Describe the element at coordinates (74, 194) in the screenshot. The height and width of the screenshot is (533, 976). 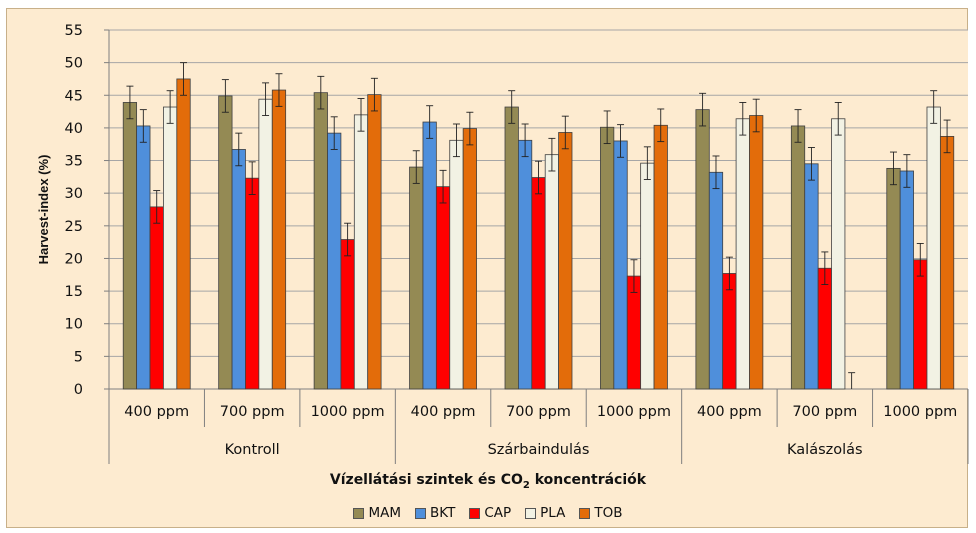
I see `y-tick-label: 30` at that location.